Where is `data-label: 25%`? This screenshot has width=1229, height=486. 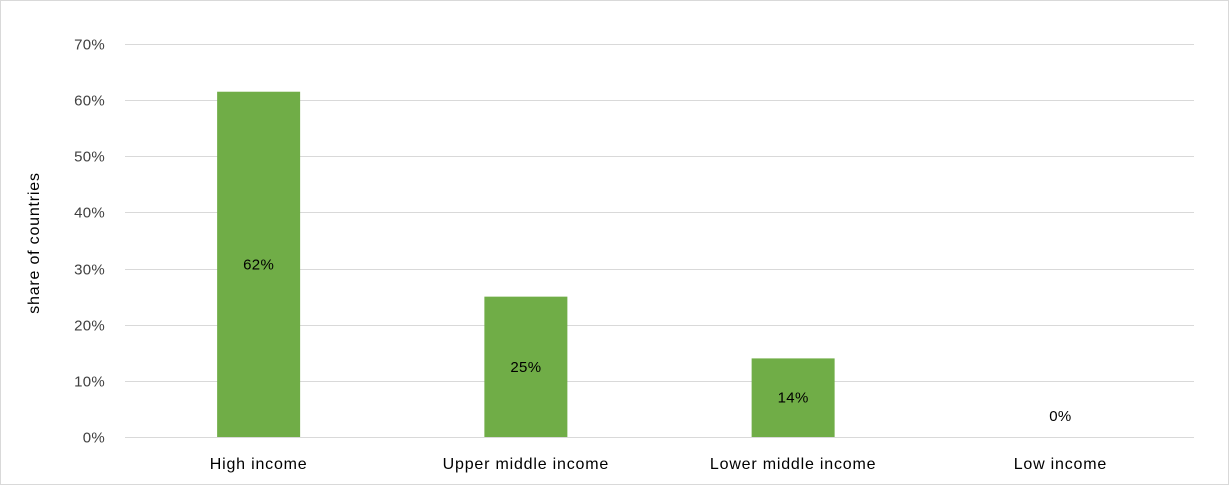 data-label: 25% is located at coordinates (525, 367).